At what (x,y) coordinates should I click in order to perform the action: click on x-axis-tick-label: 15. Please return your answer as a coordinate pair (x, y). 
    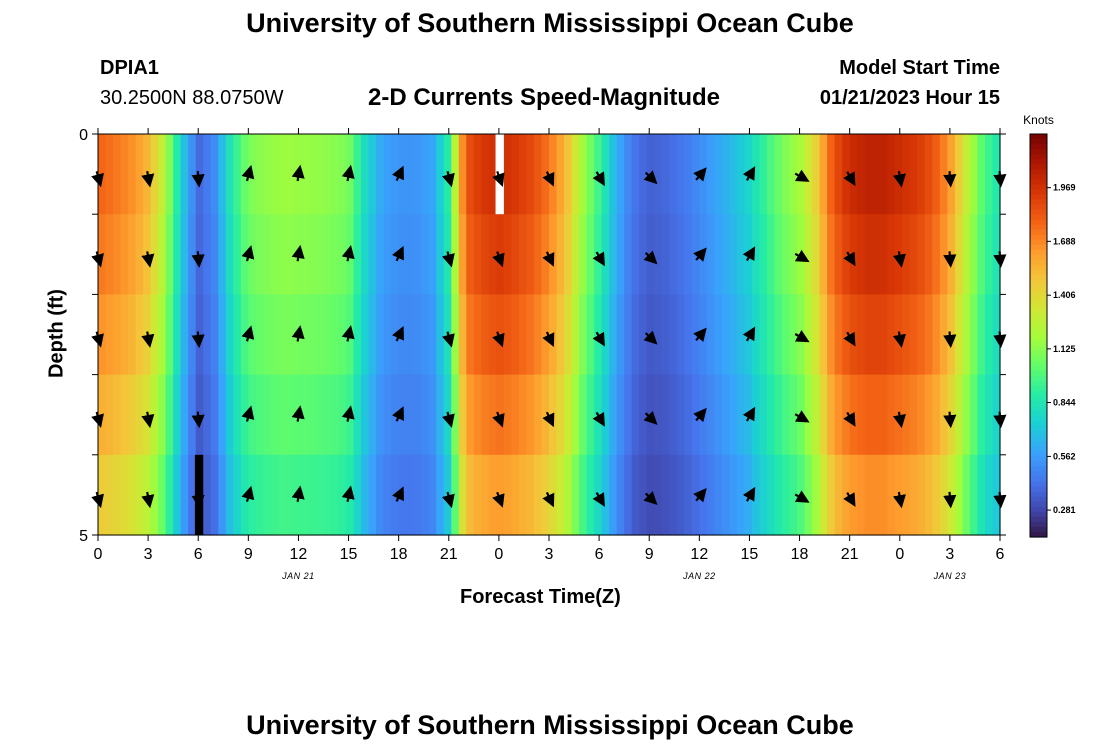
    Looking at the image, I should click on (349, 554).